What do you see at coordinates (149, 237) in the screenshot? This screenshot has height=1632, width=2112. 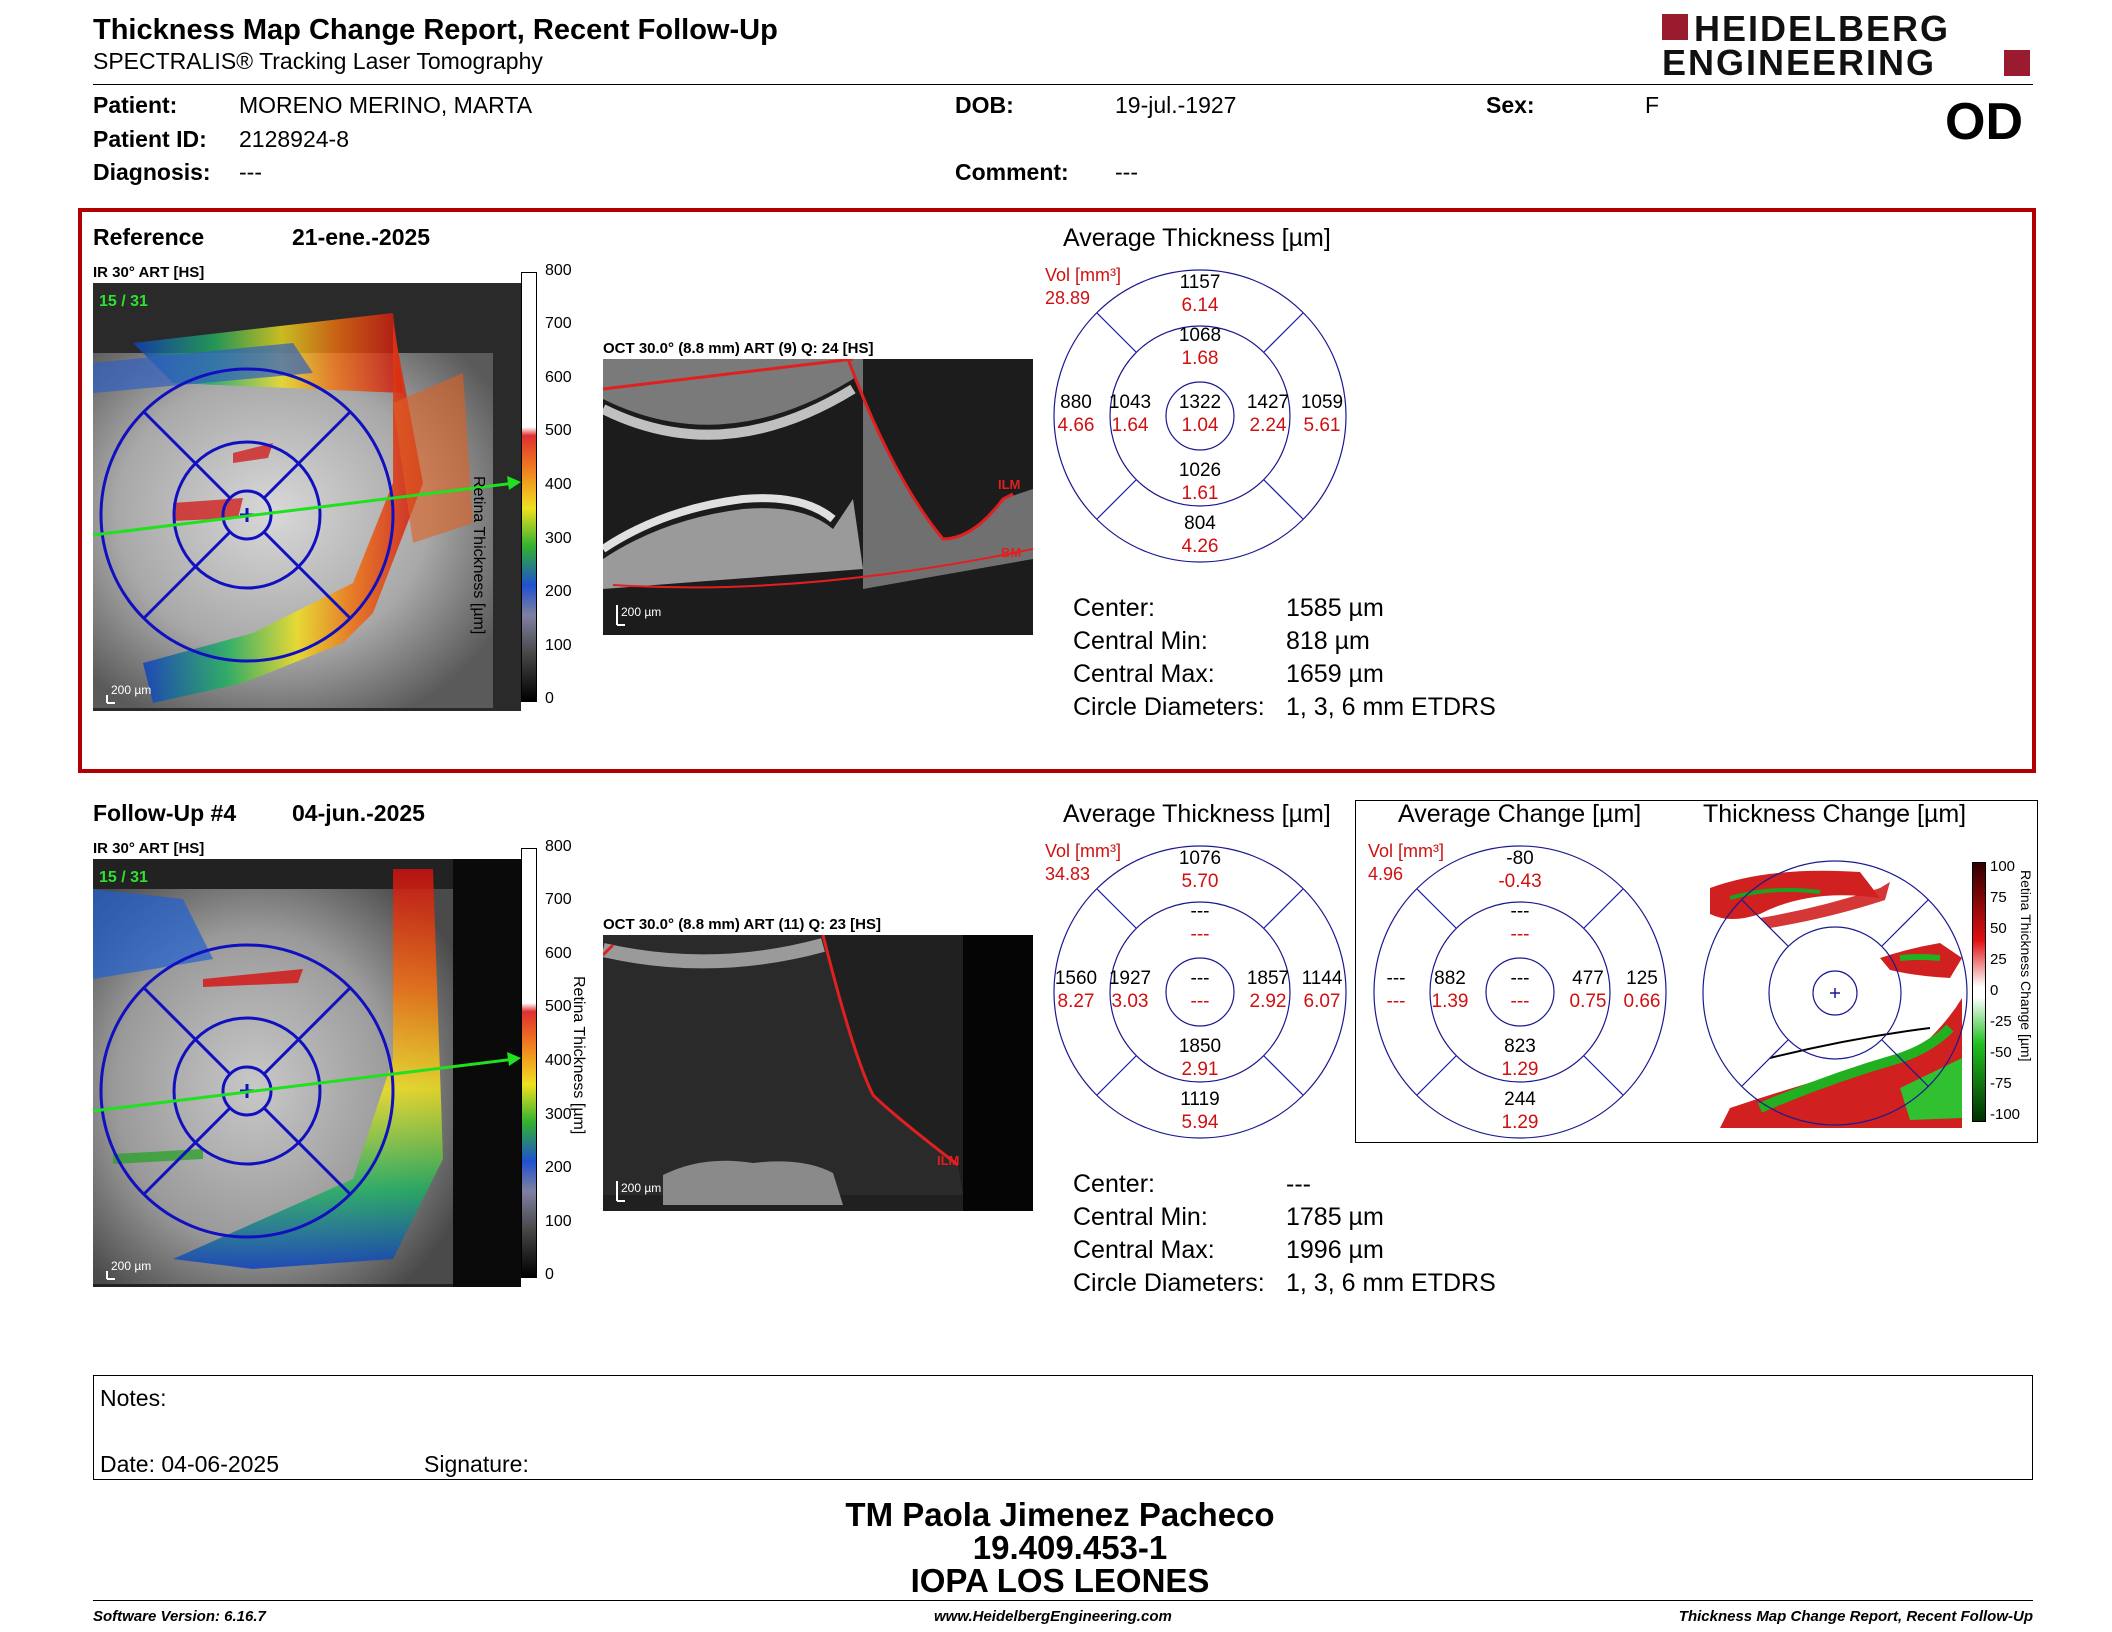 I see `reference-label: Reference` at bounding box center [149, 237].